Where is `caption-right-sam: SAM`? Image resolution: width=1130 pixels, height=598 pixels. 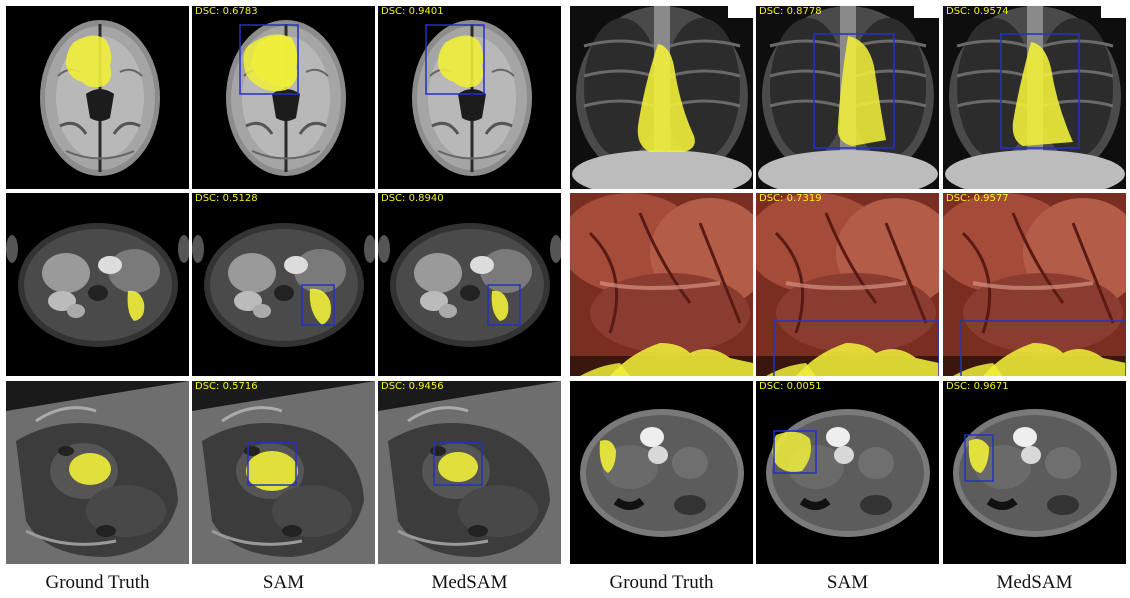
caption-right-sam: SAM is located at coordinates (847, 582).